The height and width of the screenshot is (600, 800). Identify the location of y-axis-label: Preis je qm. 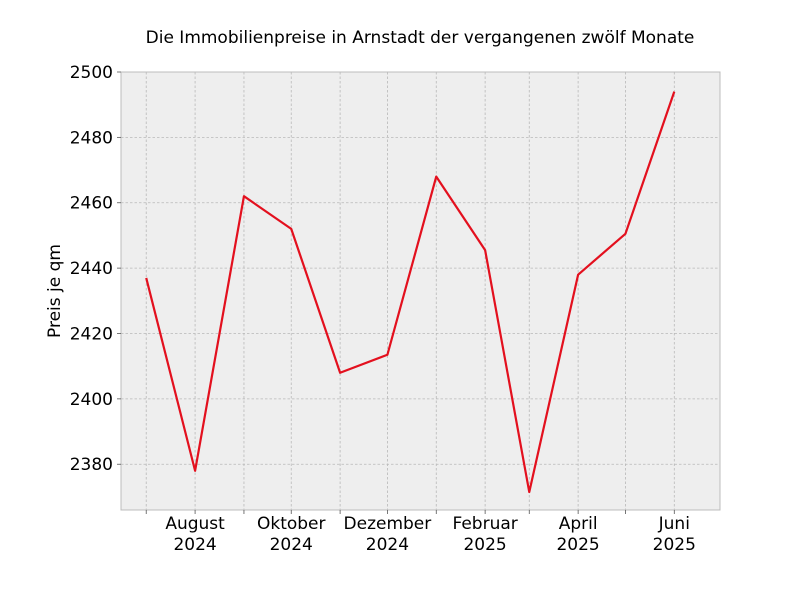
(55, 291).